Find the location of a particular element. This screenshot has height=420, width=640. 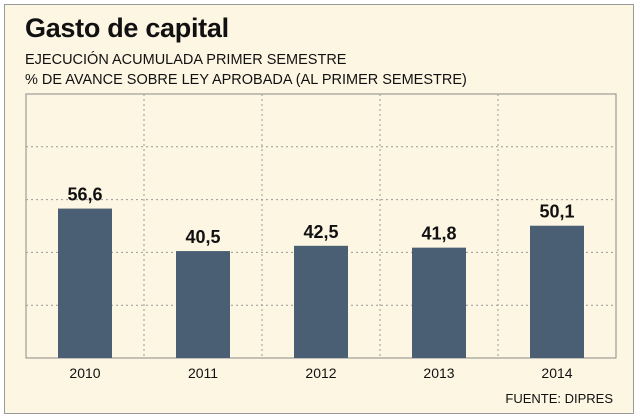

x-tick-2013: 2013 is located at coordinates (438, 373).